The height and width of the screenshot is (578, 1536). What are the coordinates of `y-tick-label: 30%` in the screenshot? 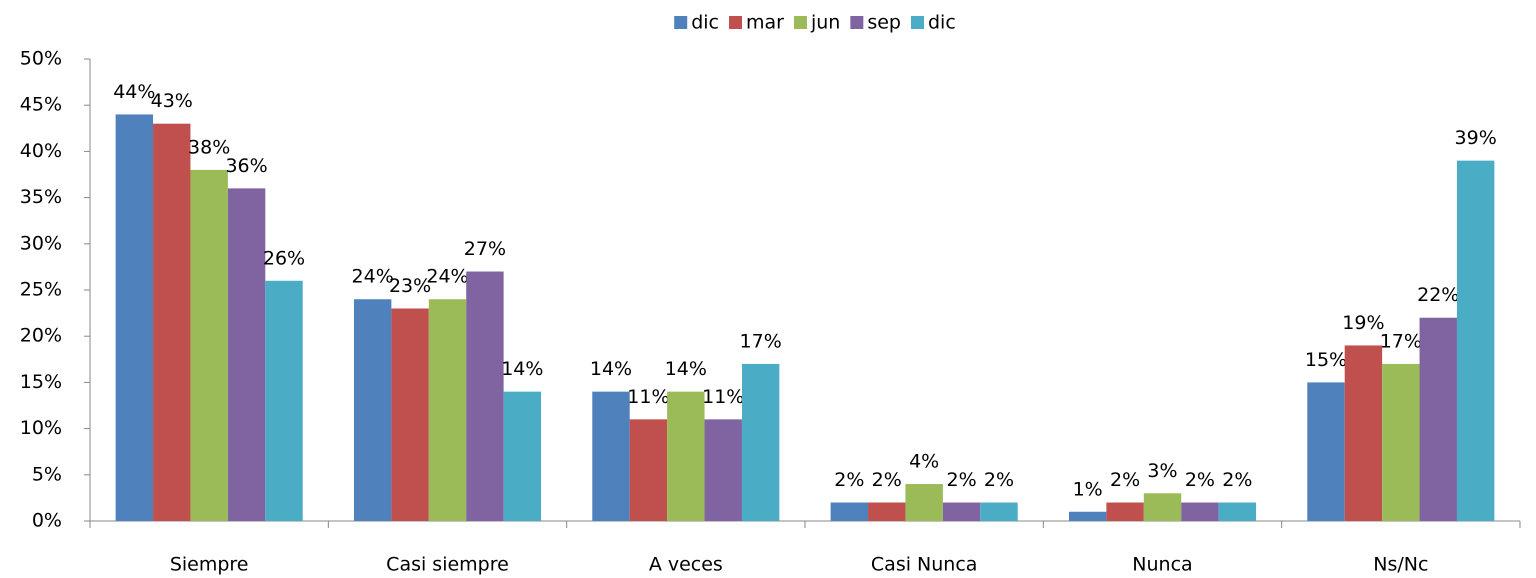 It's located at (41, 243).